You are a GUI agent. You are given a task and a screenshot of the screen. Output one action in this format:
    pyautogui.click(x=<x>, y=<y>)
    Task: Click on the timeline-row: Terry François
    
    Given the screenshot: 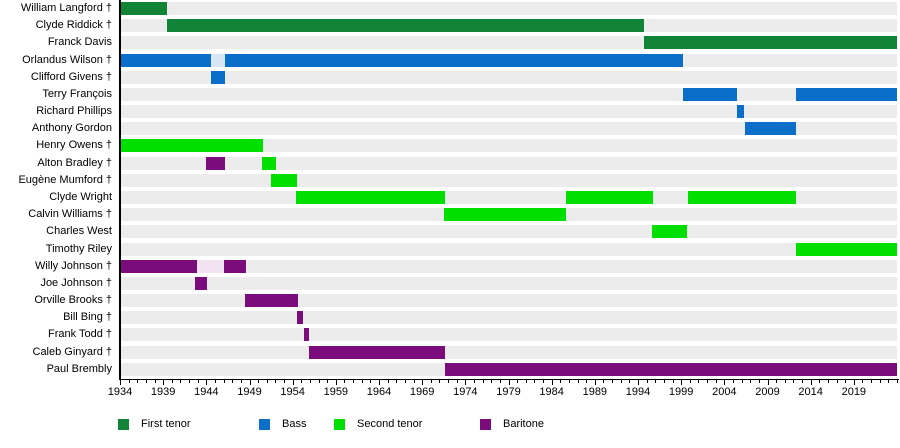 What is the action you would take?
    pyautogui.click(x=450, y=94)
    